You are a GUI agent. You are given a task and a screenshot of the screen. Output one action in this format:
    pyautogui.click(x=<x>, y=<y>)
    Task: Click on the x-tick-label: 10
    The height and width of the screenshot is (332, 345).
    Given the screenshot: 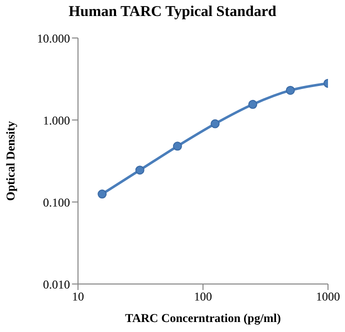 What is the action you would take?
    pyautogui.click(x=78, y=297)
    